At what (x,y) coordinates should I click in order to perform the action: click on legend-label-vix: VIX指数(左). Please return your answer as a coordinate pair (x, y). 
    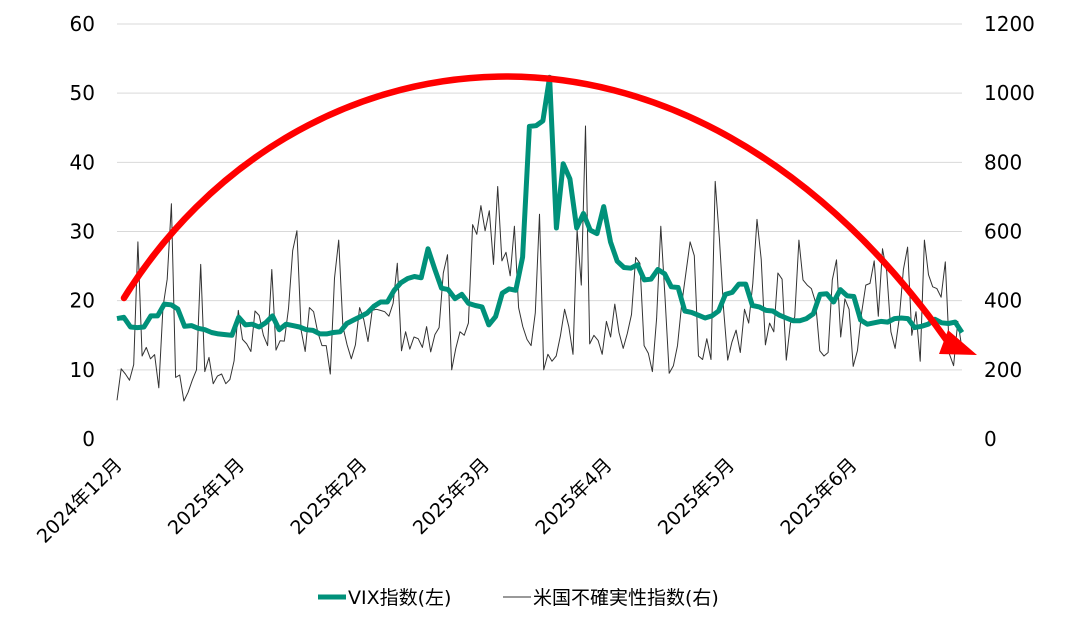
    Looking at the image, I should click on (399, 598).